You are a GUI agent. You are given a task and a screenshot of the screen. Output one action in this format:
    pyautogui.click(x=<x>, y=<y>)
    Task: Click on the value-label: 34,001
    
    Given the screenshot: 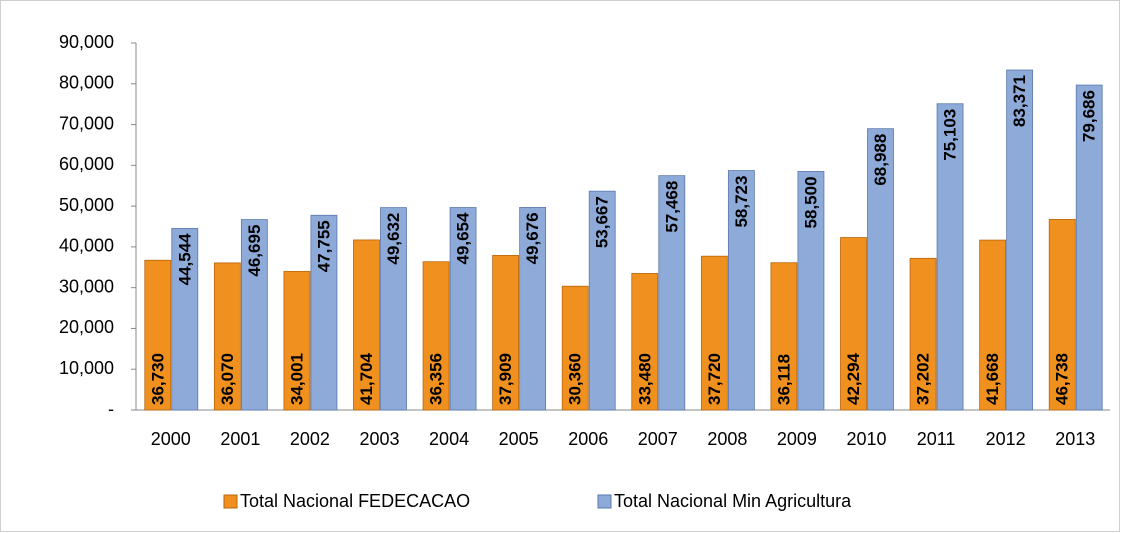 What is the action you would take?
    pyautogui.click(x=296, y=379)
    